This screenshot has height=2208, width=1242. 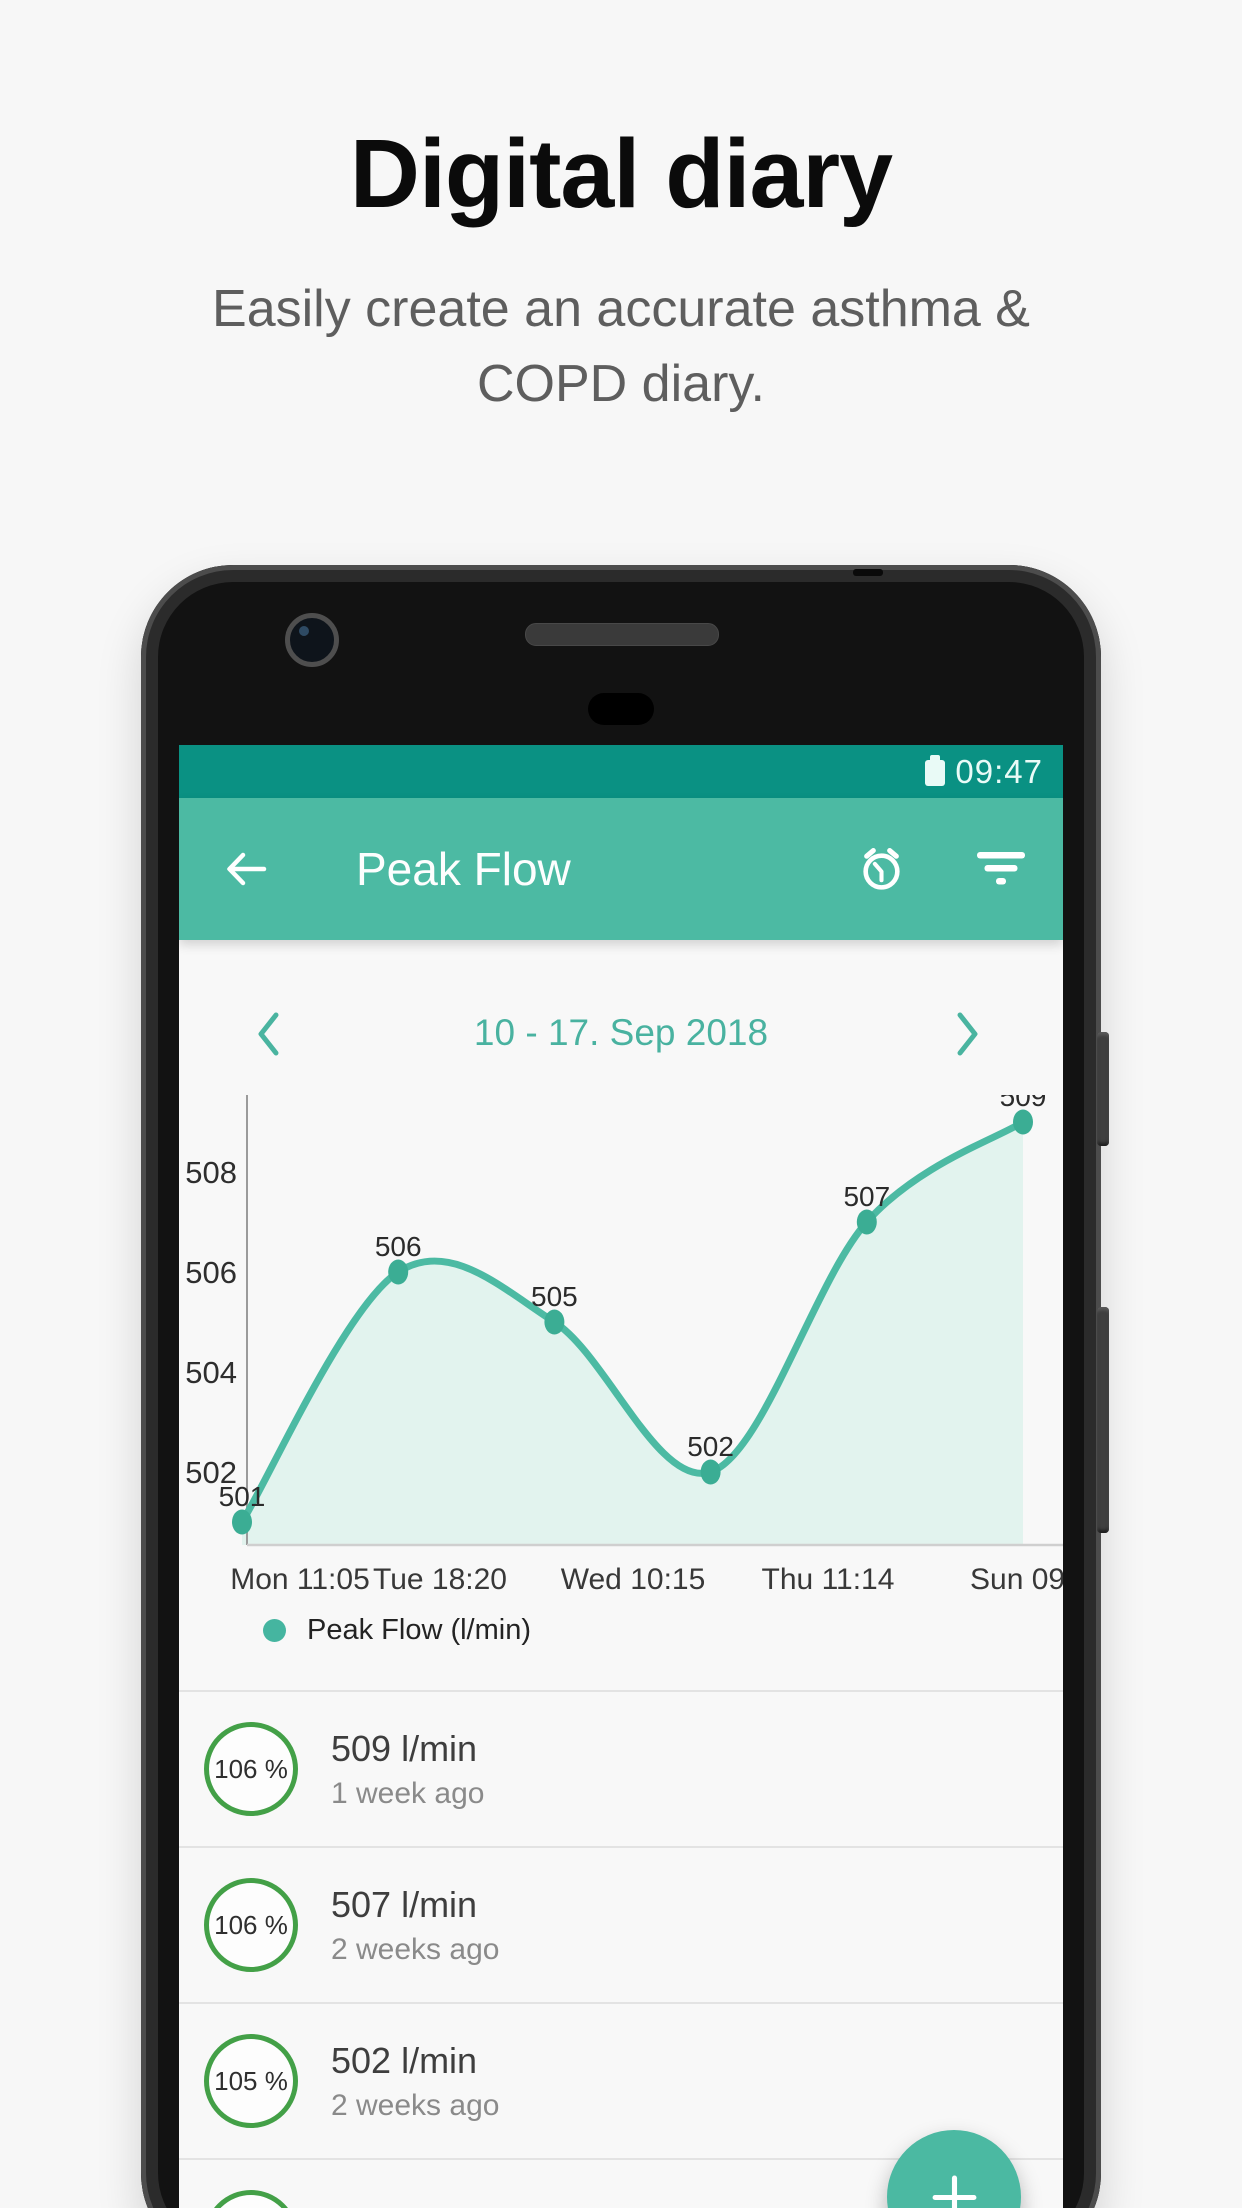 I want to click on legend-label: Peak Flow (l/min), so click(x=419, y=1630).